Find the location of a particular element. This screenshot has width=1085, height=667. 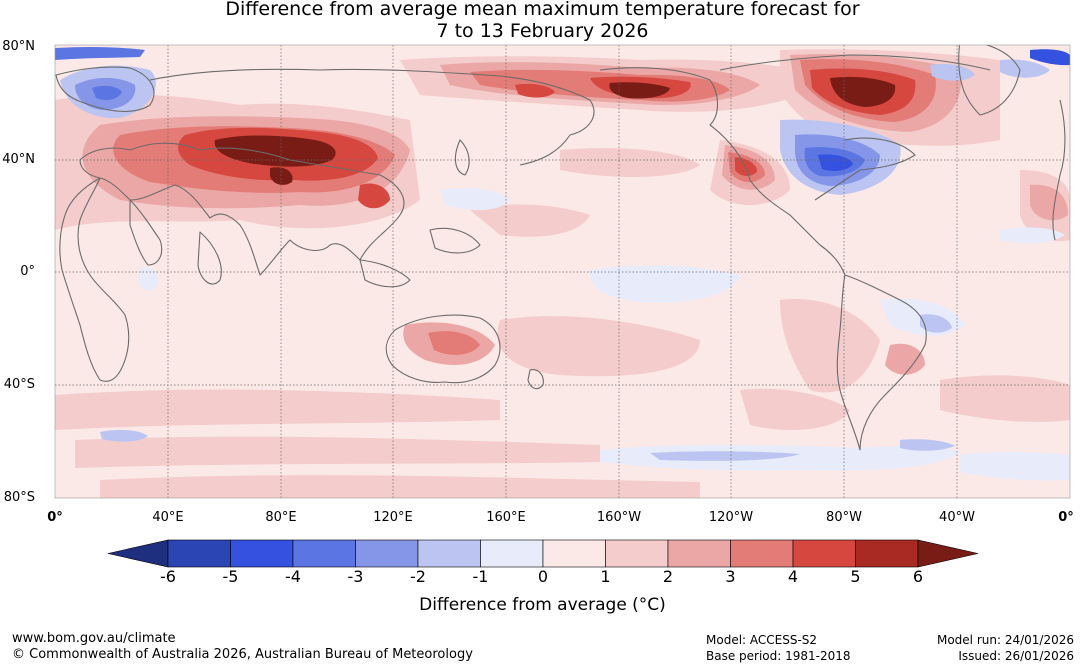

map-title-line2: 7 to 13 February 2026 is located at coordinates (542, 31).